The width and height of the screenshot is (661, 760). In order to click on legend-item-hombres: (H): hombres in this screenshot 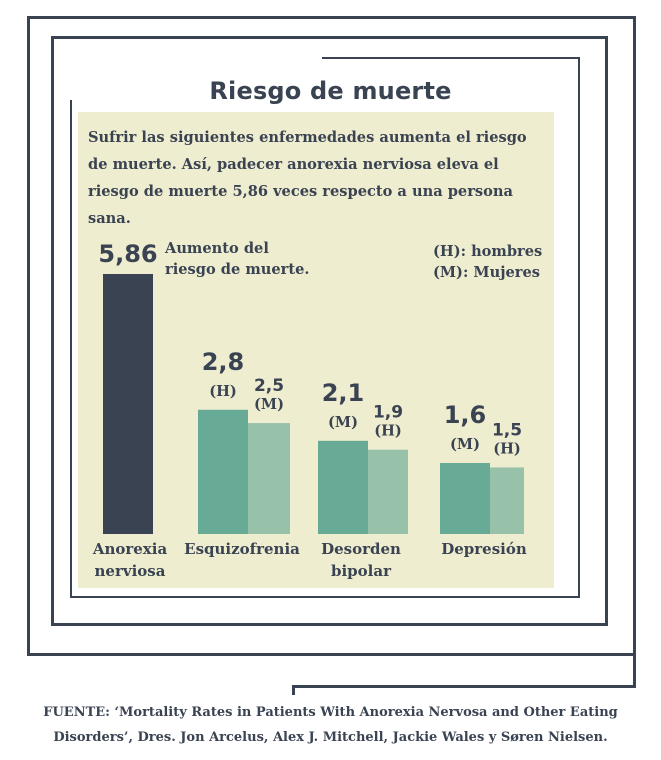, I will do `click(488, 251)`.